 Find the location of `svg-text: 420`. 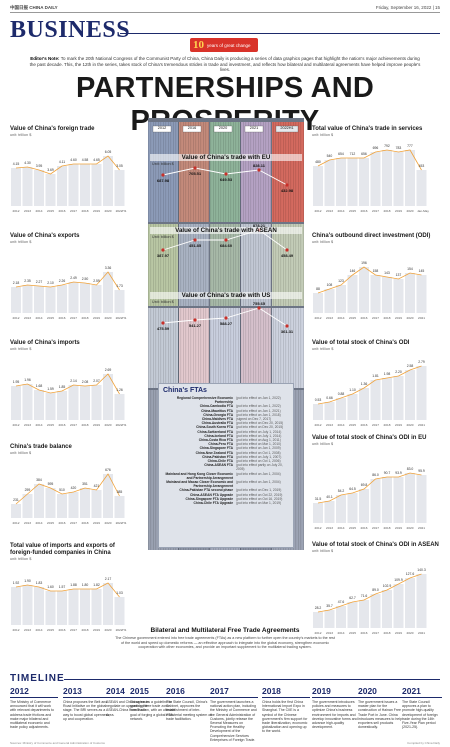

svg-text: 420 is located at coordinates (74, 488).